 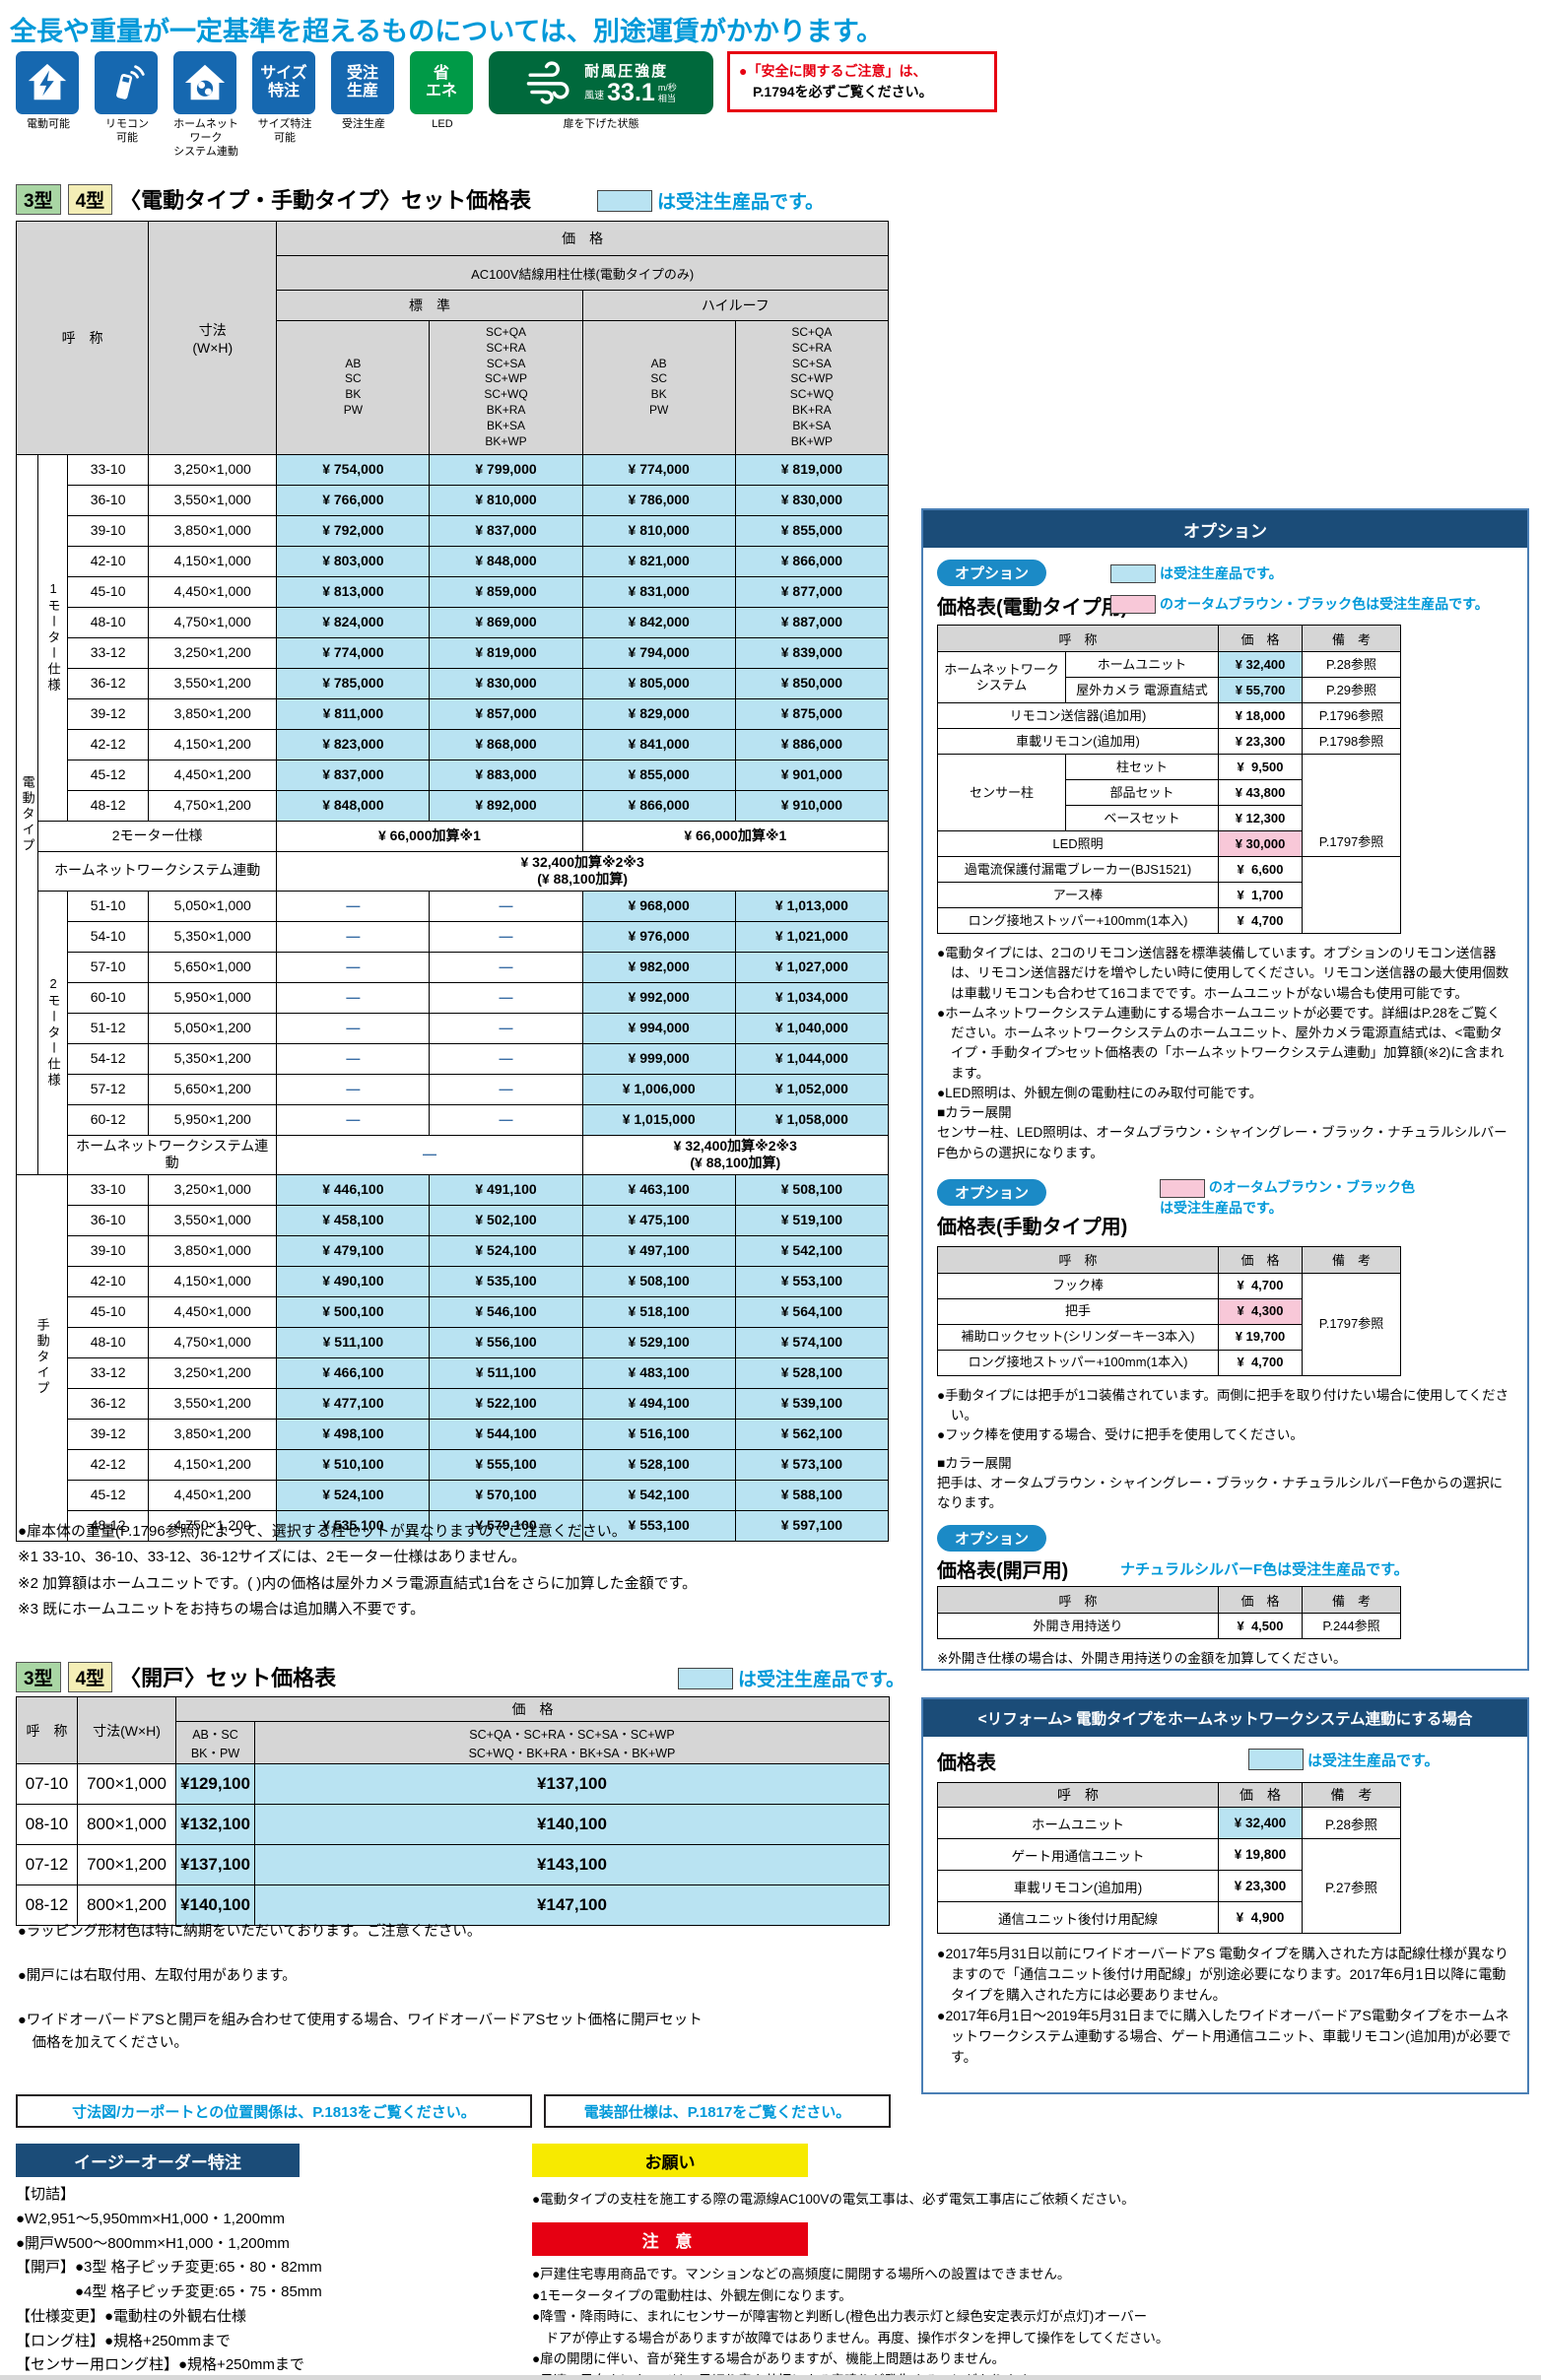 I want to click on table-cell: ¥ 811,000, so click(x=354, y=713).